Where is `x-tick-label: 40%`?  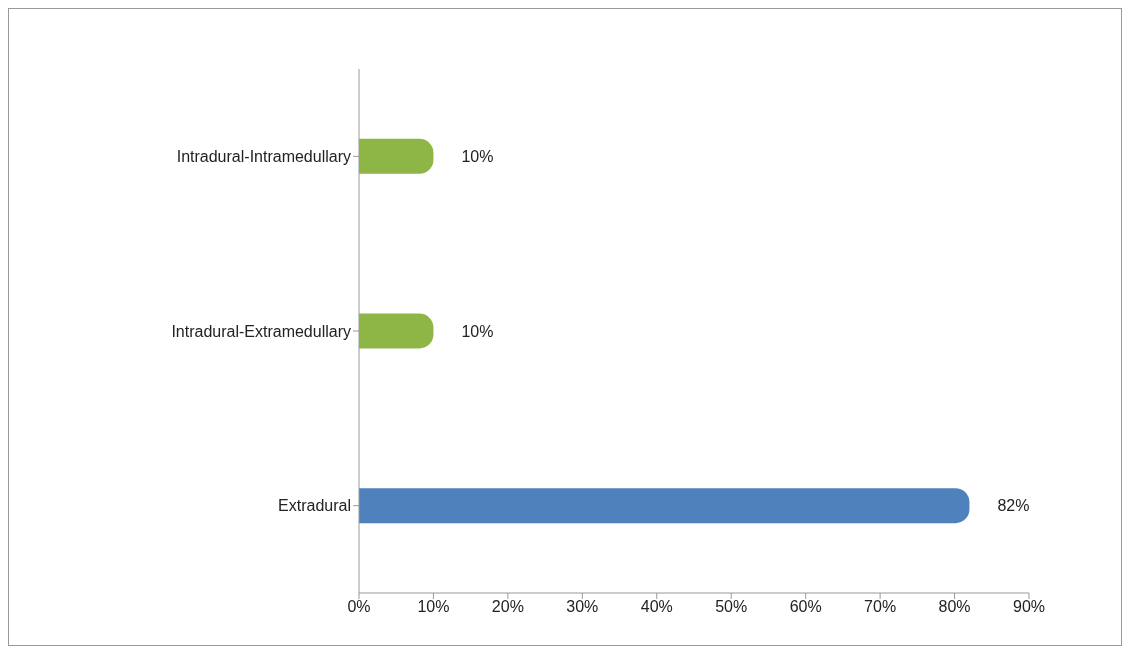 x-tick-label: 40% is located at coordinates (656, 607).